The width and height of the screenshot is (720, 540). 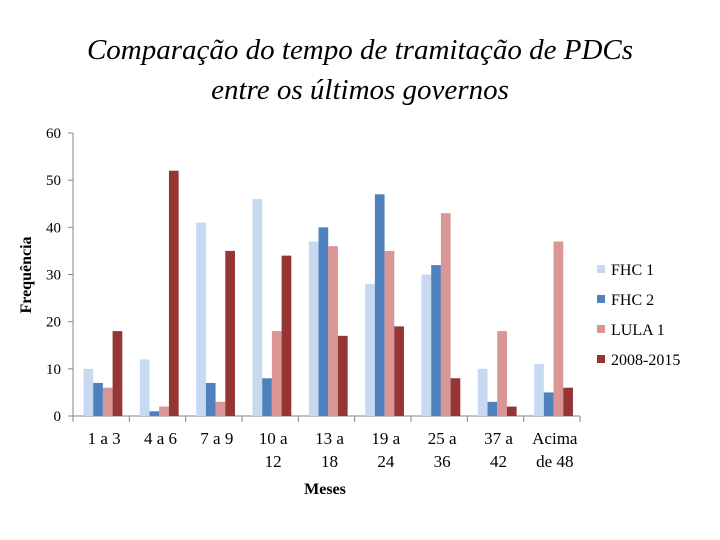 I want to click on y-tick-label: 60, so click(x=53, y=134).